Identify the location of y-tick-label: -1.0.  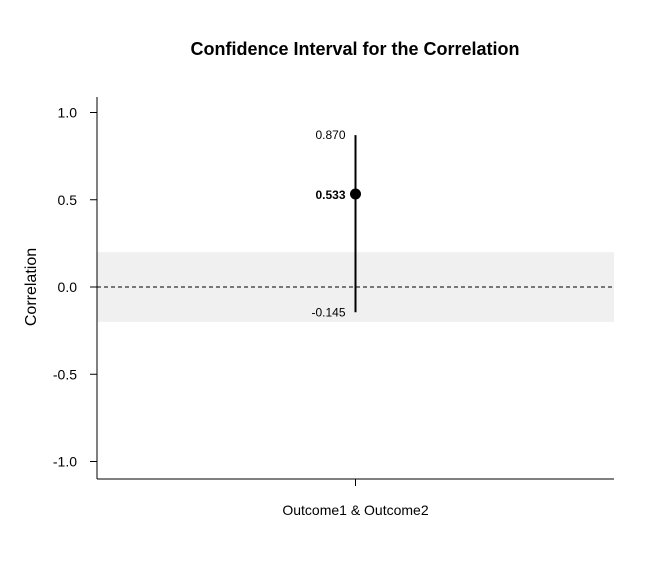
(65, 462).